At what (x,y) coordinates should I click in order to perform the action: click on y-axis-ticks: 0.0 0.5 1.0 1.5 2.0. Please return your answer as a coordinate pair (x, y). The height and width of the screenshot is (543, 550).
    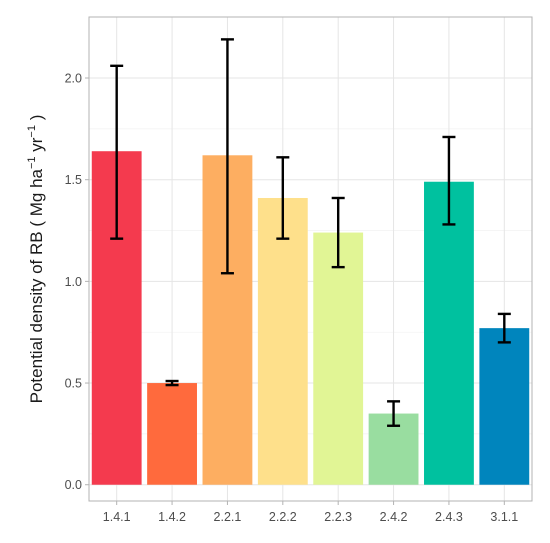
    Looking at the image, I should click on (77, 282).